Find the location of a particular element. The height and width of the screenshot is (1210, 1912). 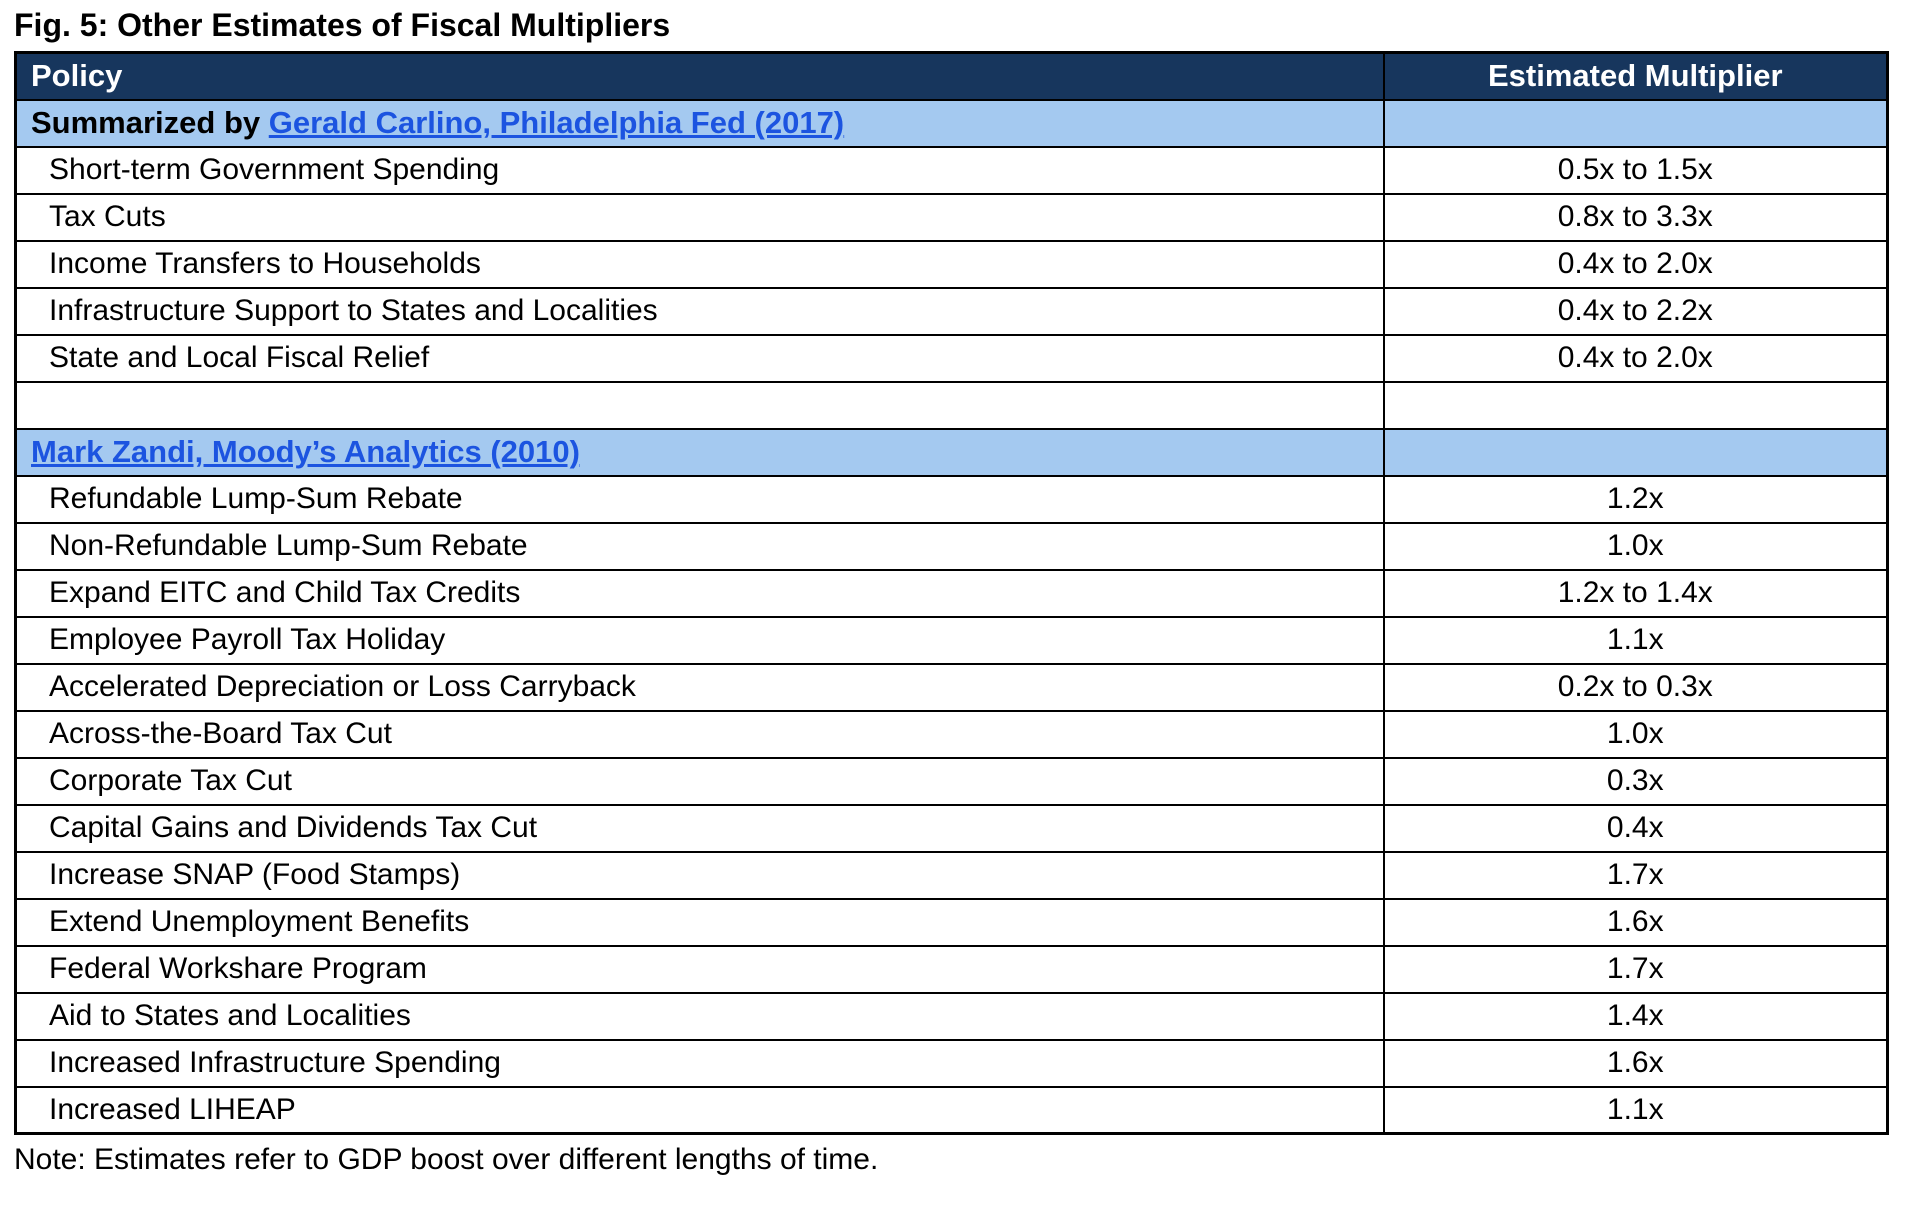

table-row: Capital Gains and Dividends Tax Cut 0.4x is located at coordinates (951, 828).